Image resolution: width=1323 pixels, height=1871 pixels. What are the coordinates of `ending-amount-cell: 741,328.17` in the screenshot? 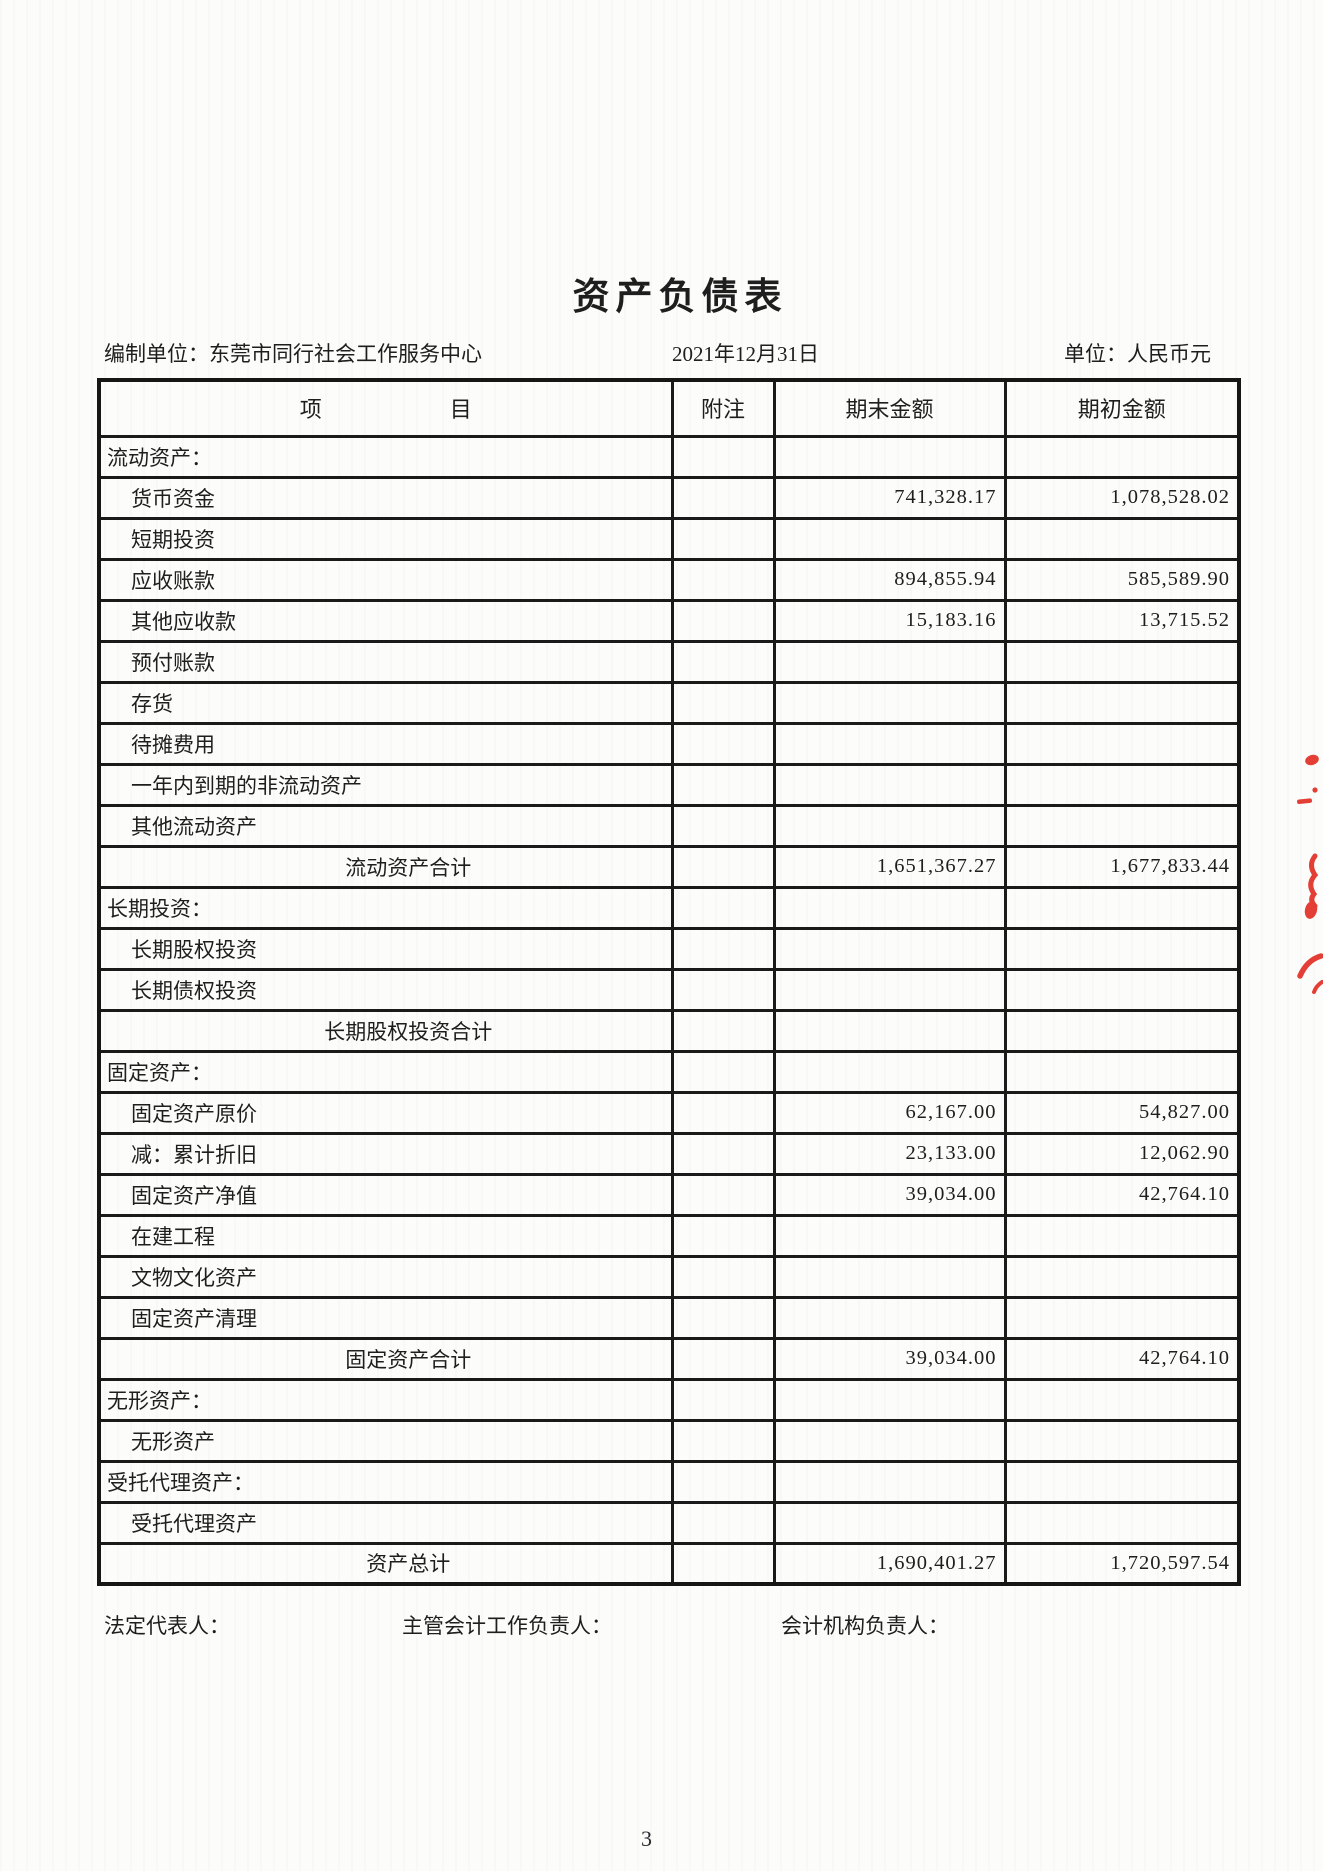 It's located at (889, 497).